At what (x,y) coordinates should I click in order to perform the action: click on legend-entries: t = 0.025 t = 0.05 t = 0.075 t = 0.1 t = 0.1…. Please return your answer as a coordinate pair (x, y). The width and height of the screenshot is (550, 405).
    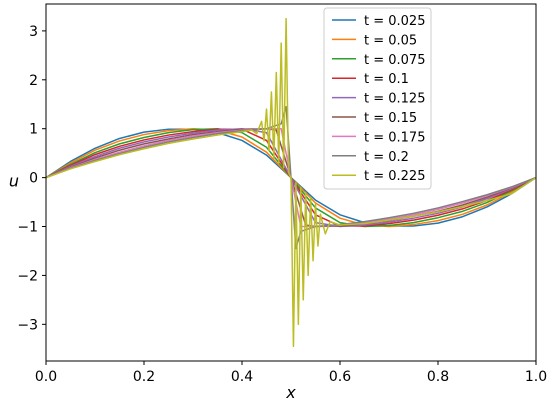
    Looking at the image, I should click on (378, 99).